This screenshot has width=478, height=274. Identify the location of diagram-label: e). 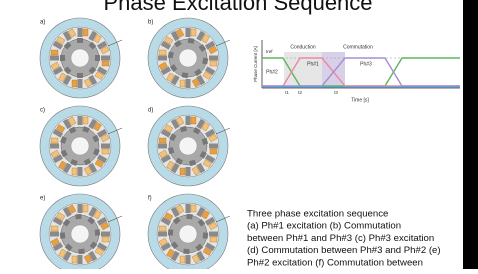
(42, 199).